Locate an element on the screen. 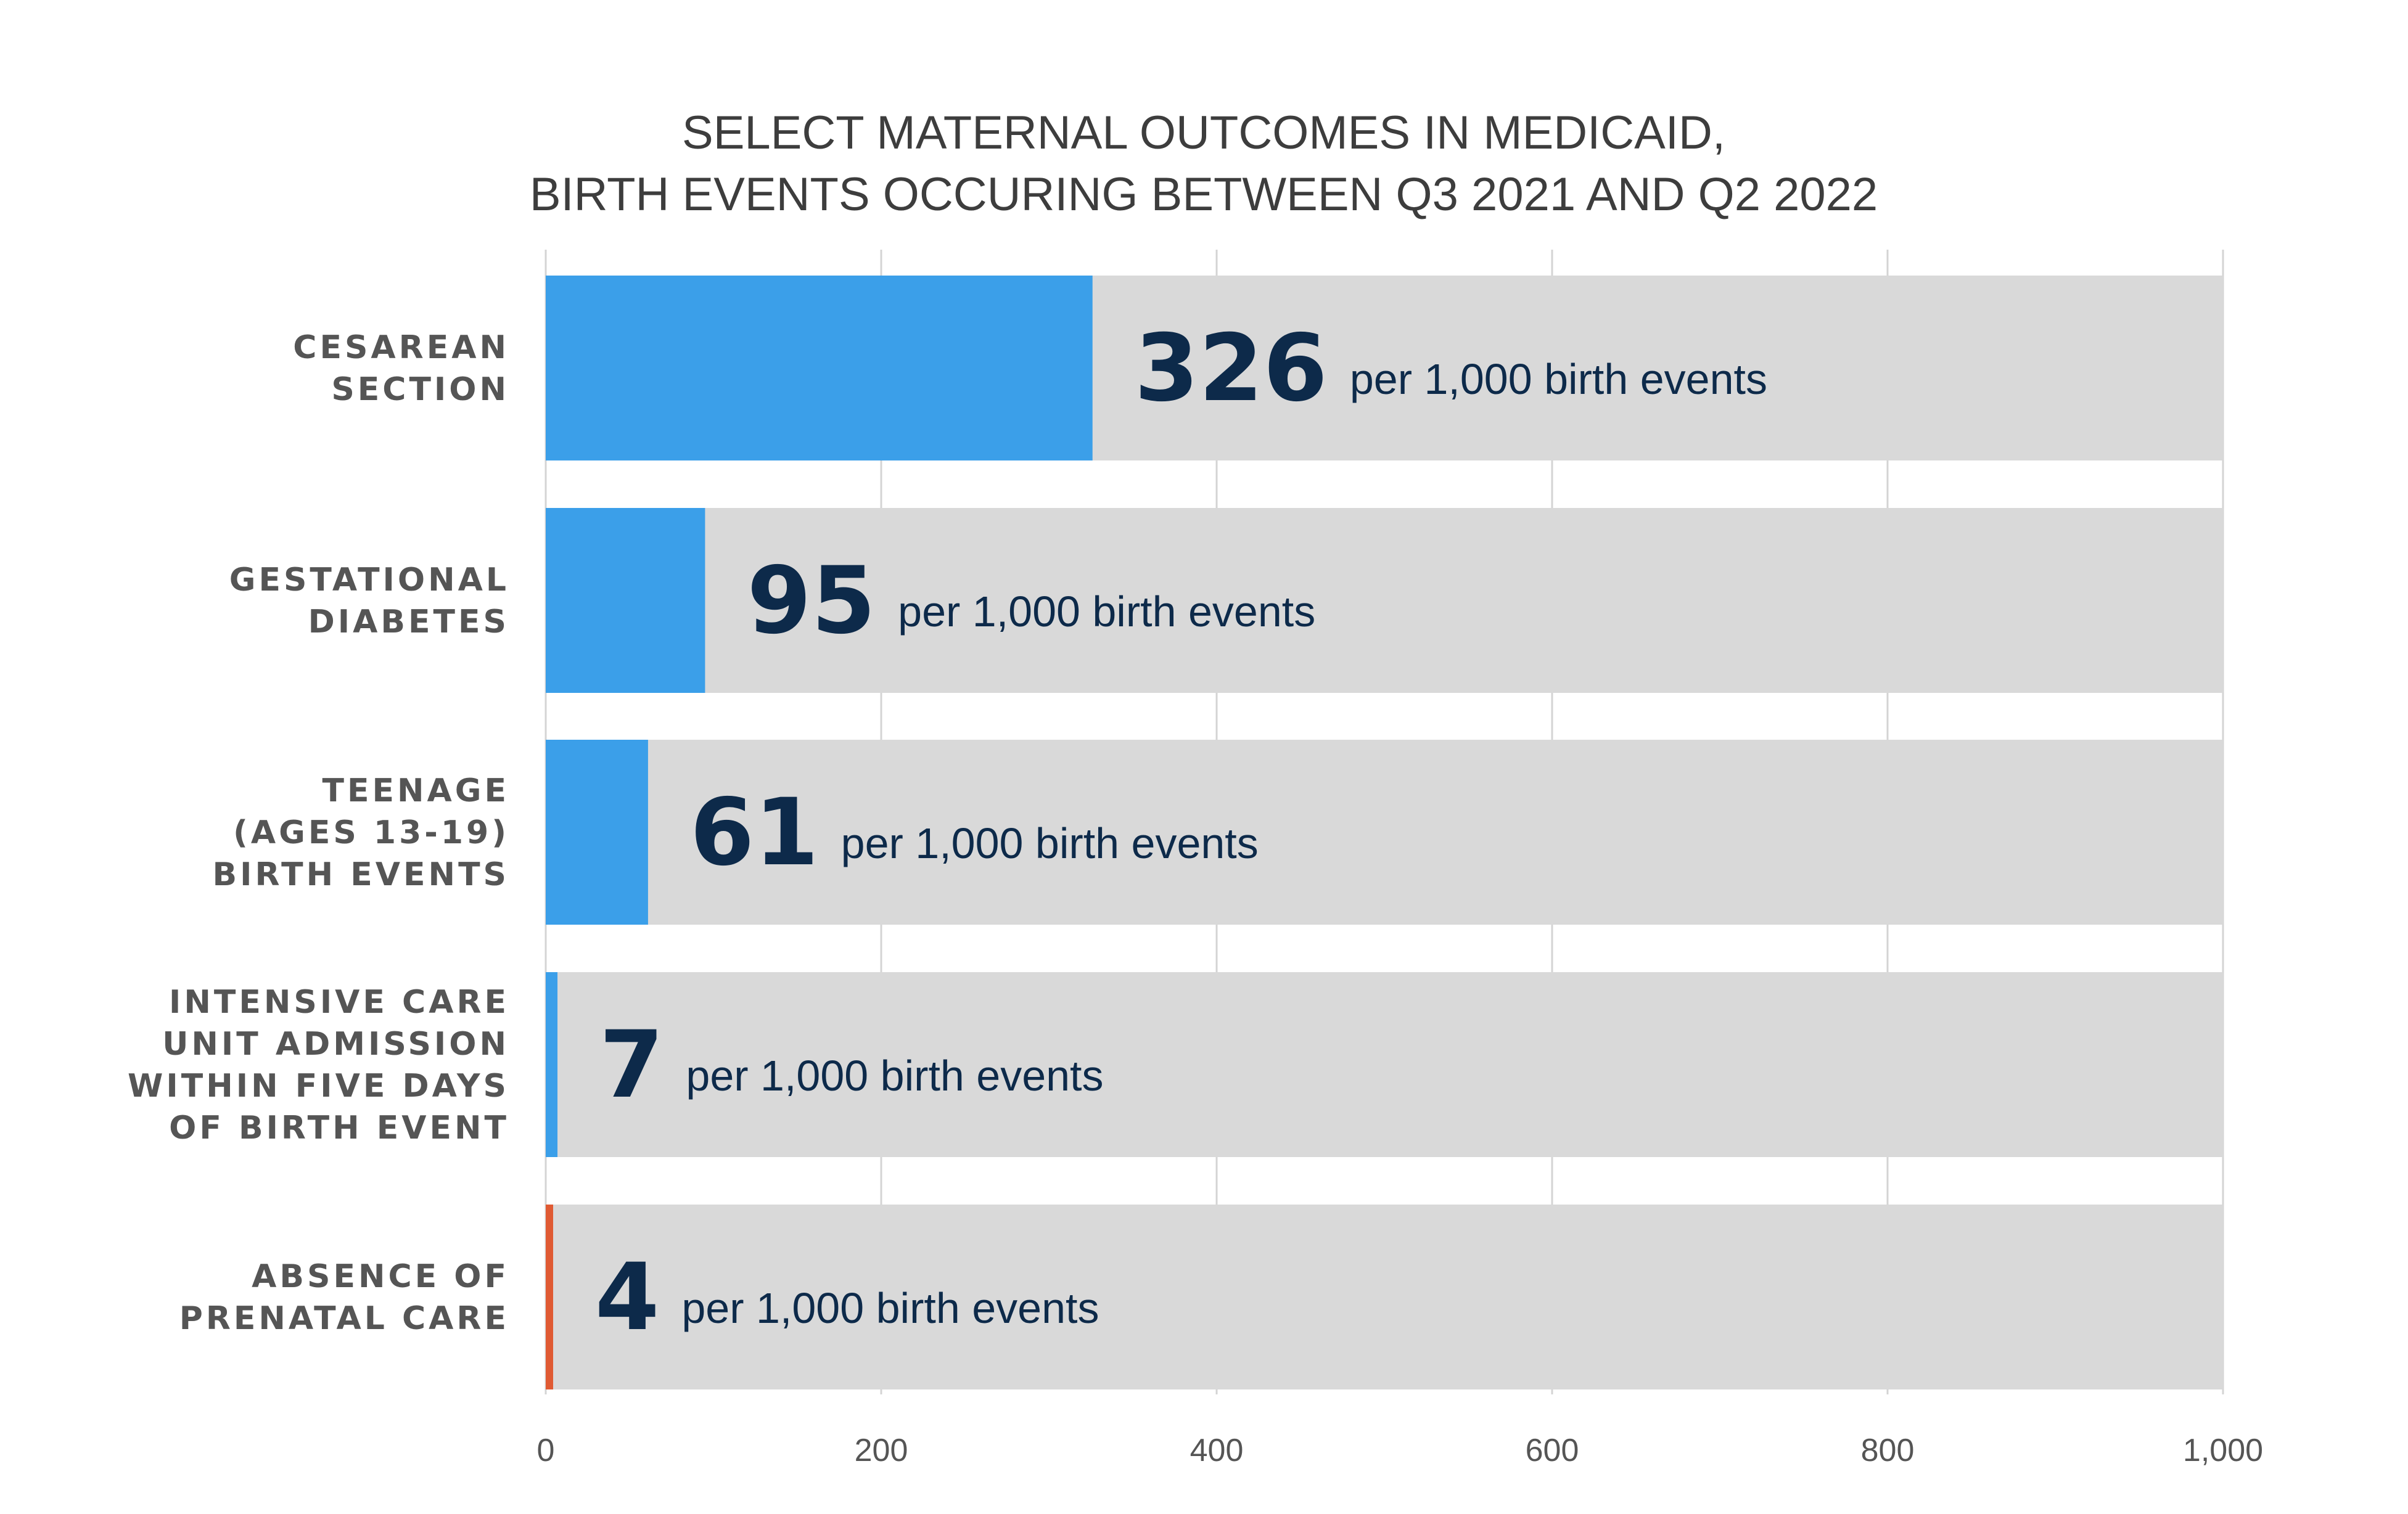 The image size is (2408, 1514). category-label: (AGES 13-19) is located at coordinates (371, 833).